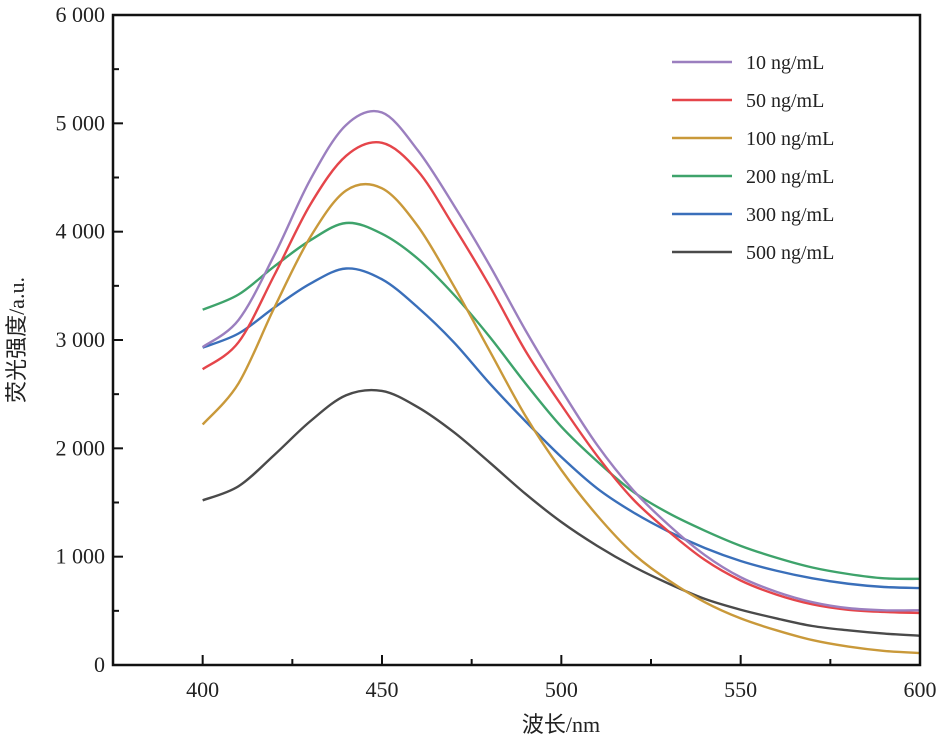  I want to click on x-tick-label: 550, so click(740, 689).